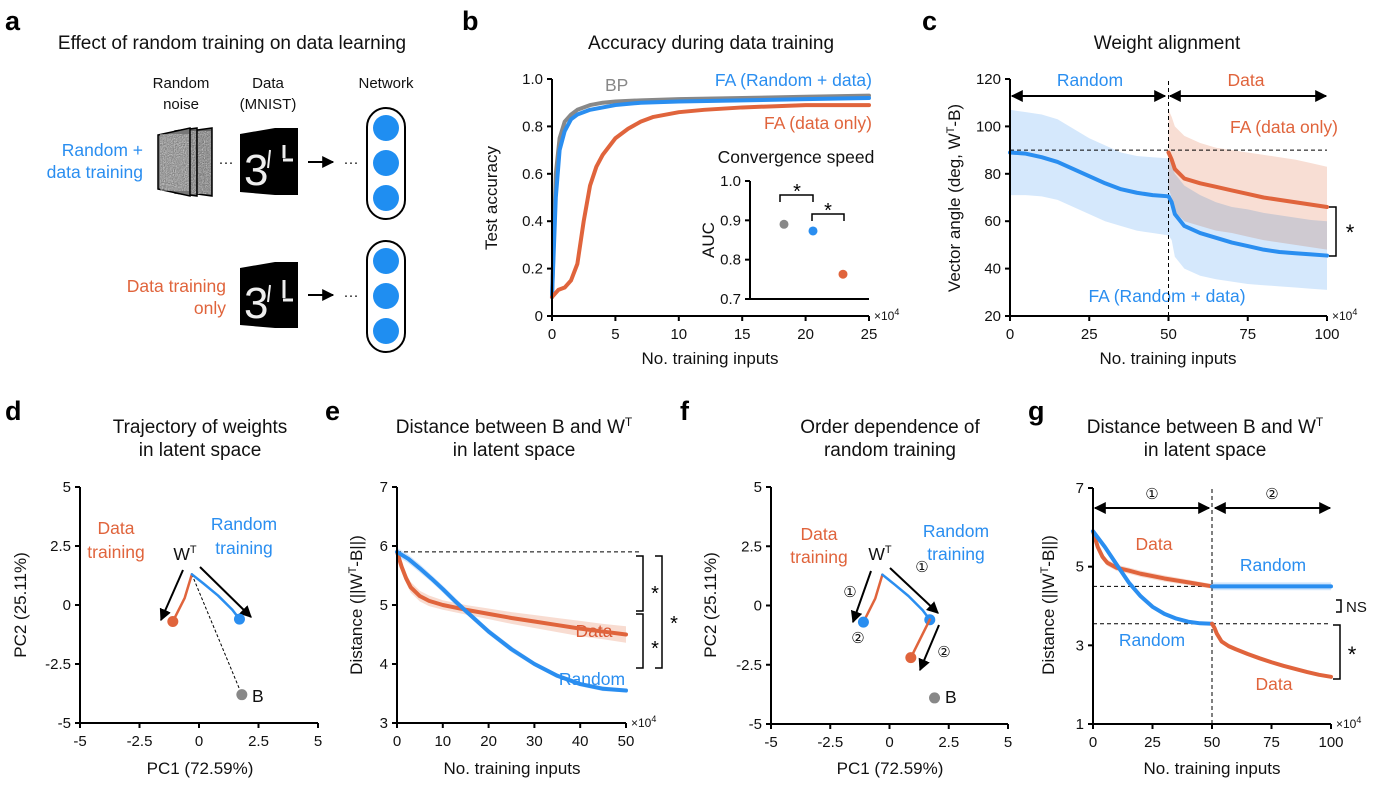 This screenshot has width=1376, height=792. Describe the element at coordinates (819, 534) in the screenshot. I see `series-label-data-training: Data` at that location.